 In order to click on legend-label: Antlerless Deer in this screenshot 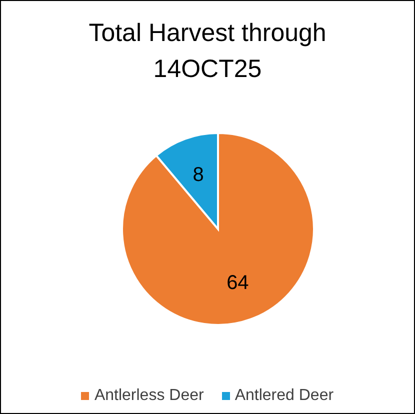, I will do `click(149, 396)`.